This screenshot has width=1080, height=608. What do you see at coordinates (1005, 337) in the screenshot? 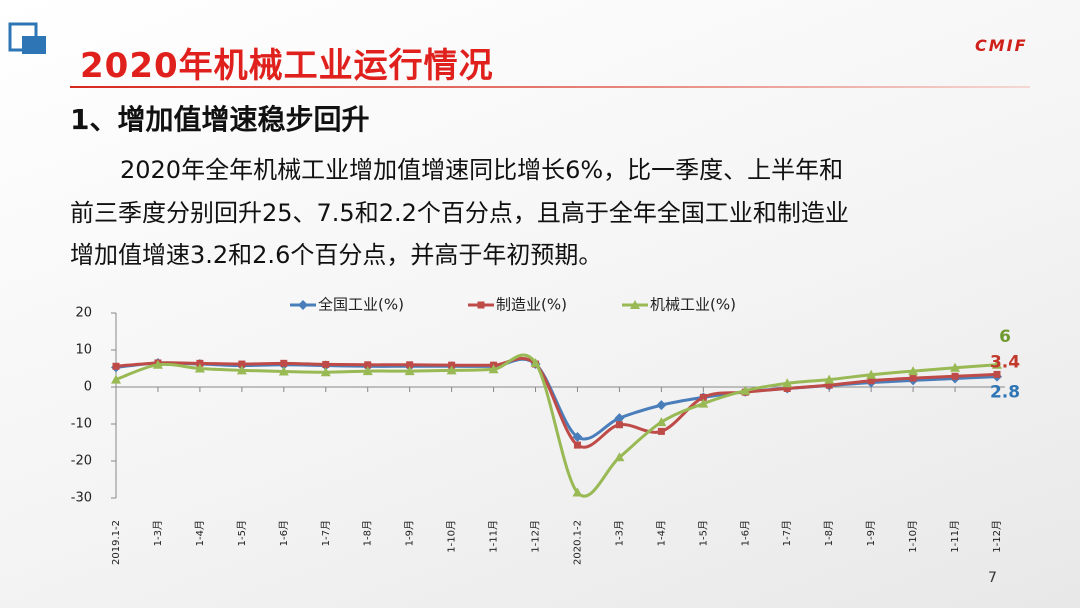
I see `data-label: 6` at bounding box center [1005, 337].